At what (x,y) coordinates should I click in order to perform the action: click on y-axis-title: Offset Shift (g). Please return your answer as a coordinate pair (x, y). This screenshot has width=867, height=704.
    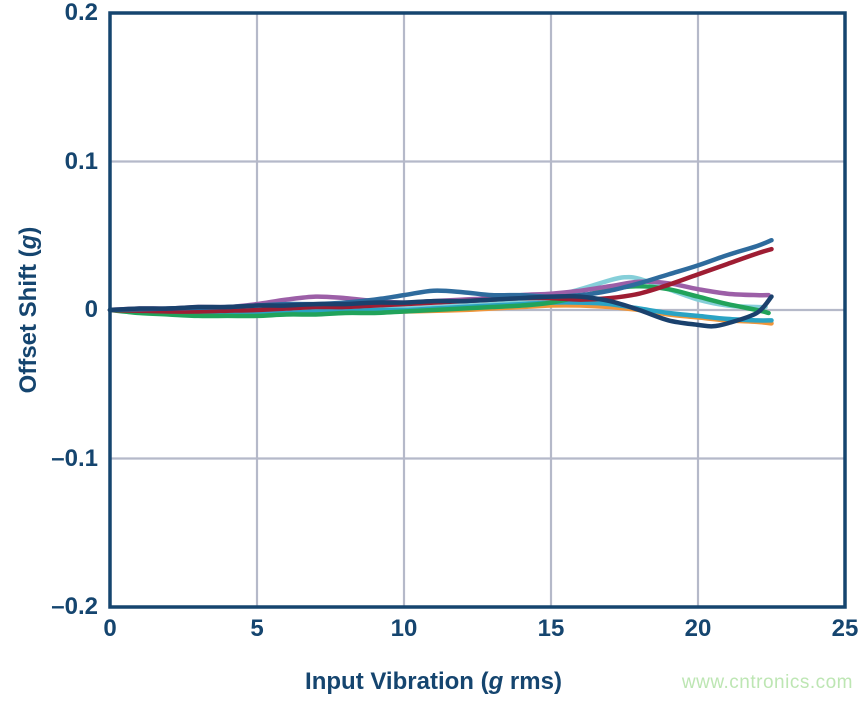
    Looking at the image, I should click on (29, 310).